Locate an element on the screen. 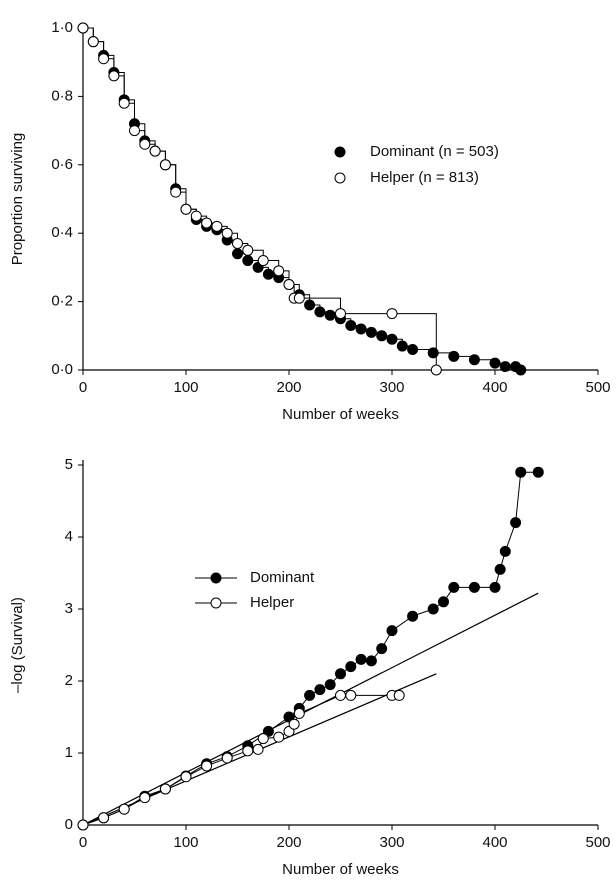 Image resolution: width=616 pixels, height=888 pixels. y-tick-label: 0·2 is located at coordinates (62, 301).